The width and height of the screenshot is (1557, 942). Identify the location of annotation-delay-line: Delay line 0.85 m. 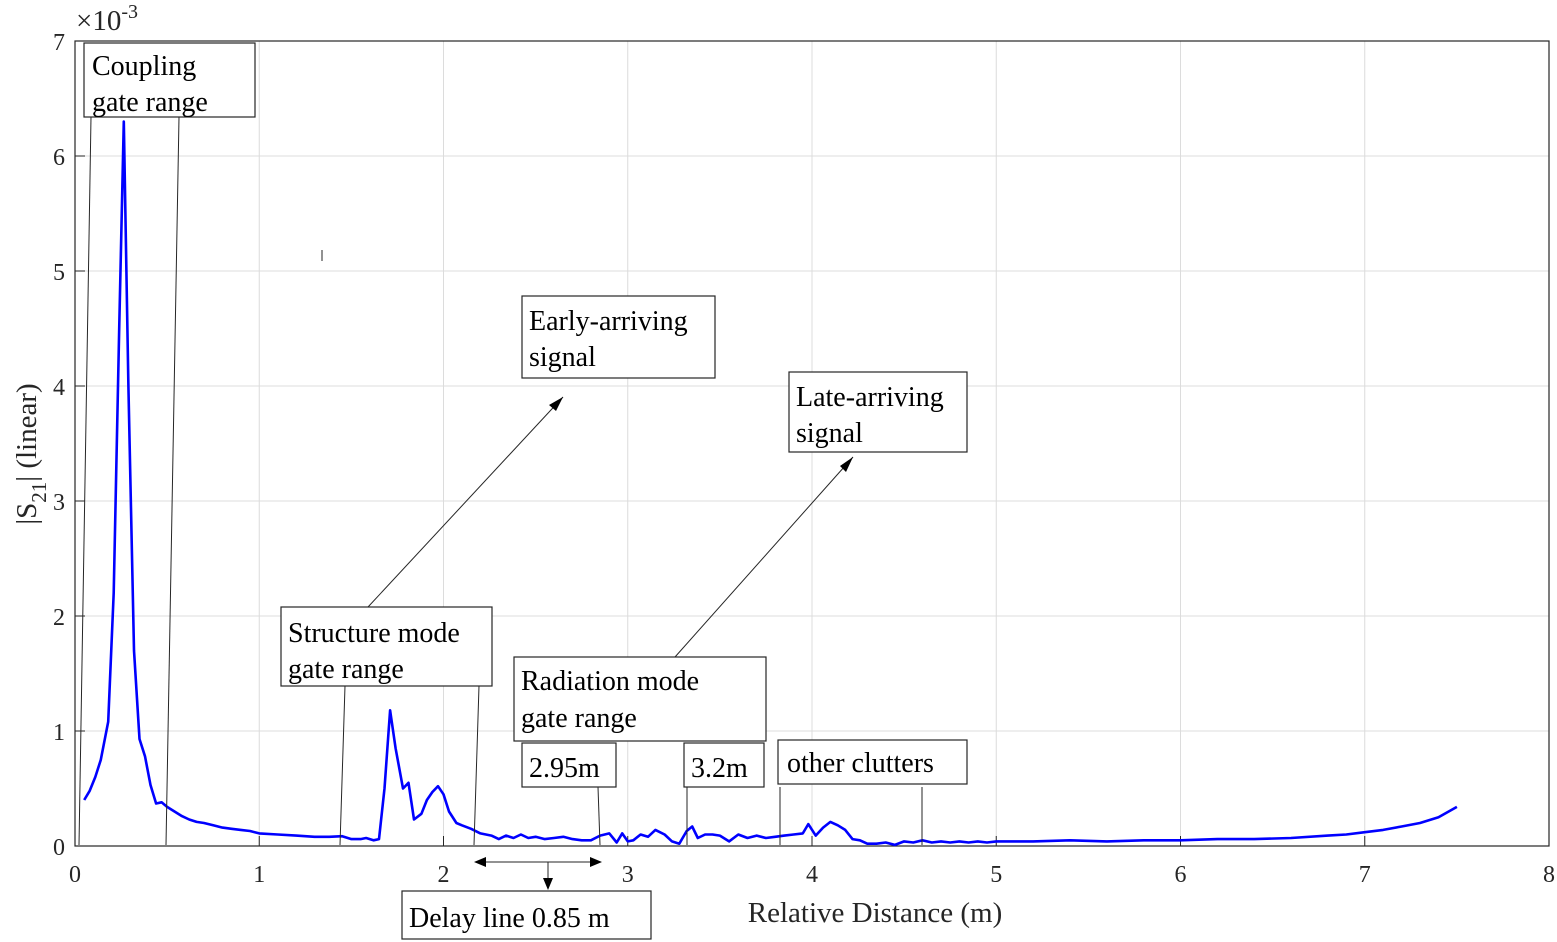
(526, 915).